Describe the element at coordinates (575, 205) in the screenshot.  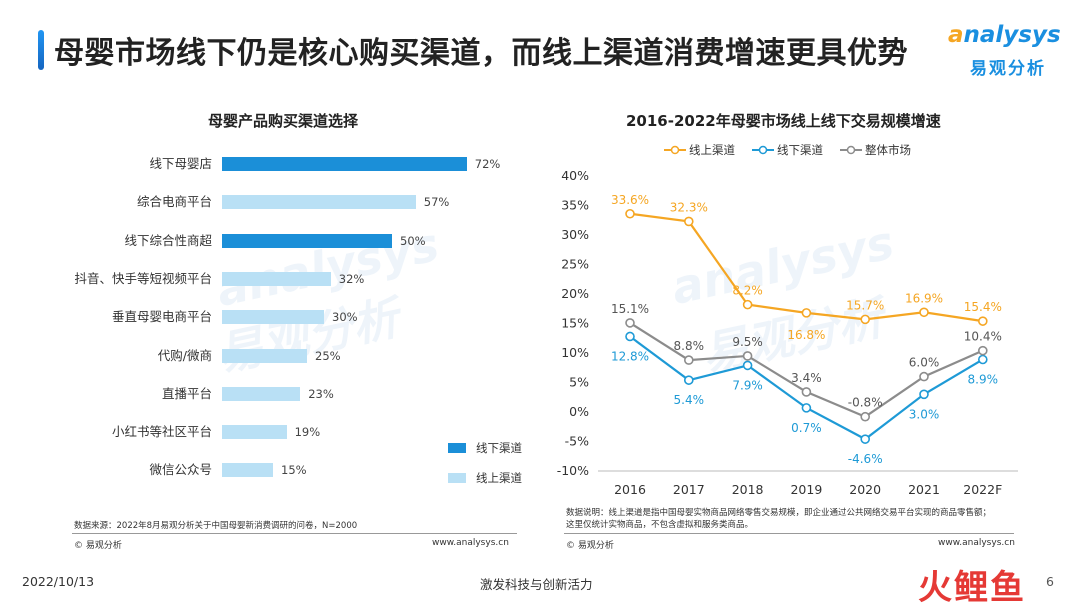
I see `y-tick-label: 35%` at that location.